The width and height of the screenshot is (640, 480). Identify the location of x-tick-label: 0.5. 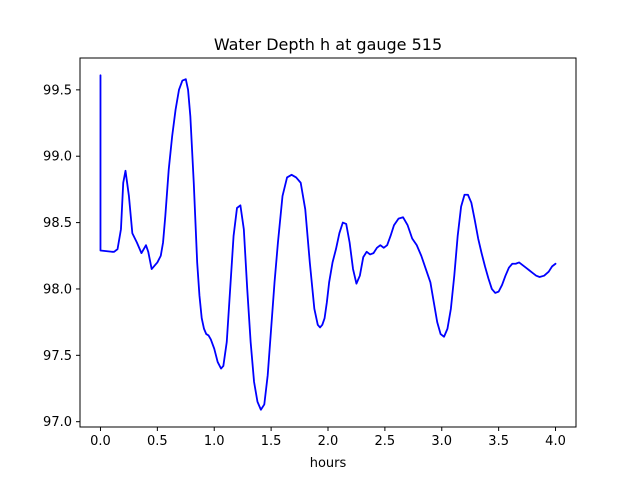
(157, 441).